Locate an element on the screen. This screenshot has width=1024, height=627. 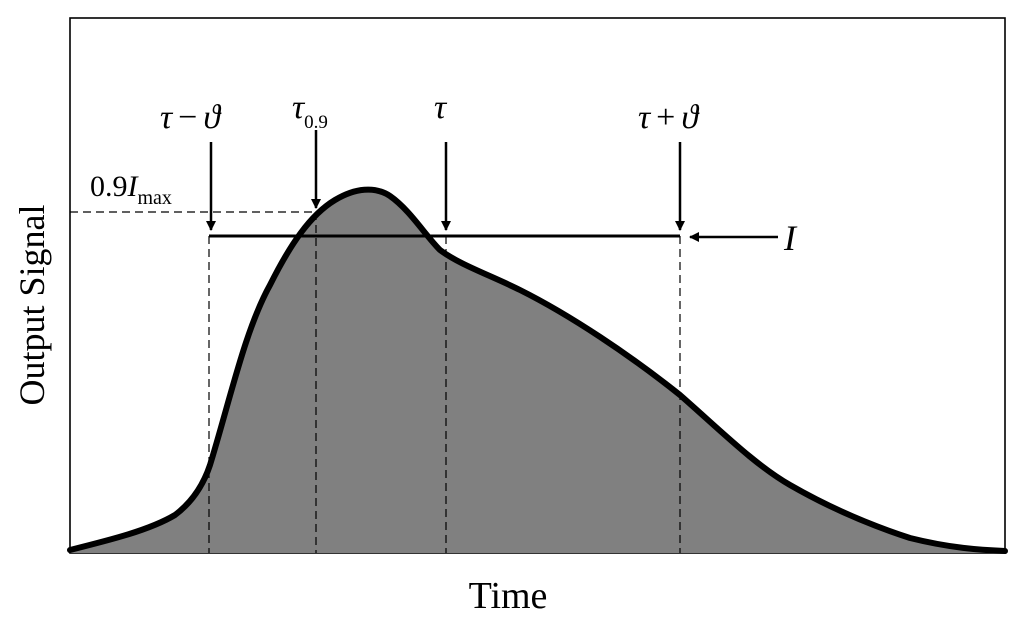
x-axis-label: Time is located at coordinates (508, 596).